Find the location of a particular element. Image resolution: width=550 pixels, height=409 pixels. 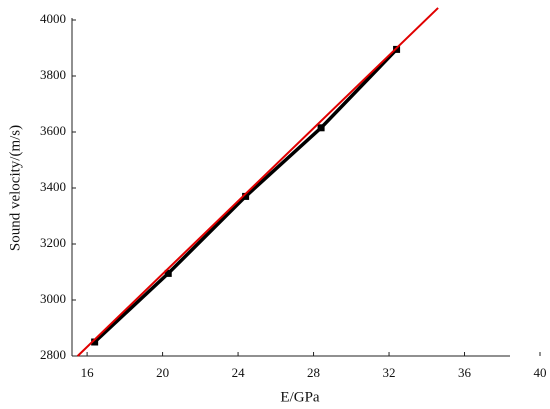

x-tick-label: 16 is located at coordinates (88, 372).